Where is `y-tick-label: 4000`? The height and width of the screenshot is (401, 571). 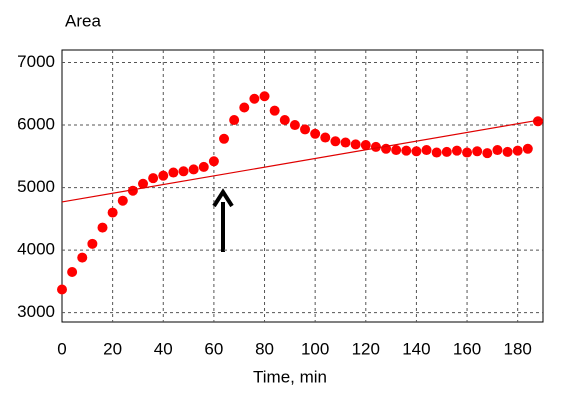
y-tick-label: 4000 is located at coordinates (36, 249).